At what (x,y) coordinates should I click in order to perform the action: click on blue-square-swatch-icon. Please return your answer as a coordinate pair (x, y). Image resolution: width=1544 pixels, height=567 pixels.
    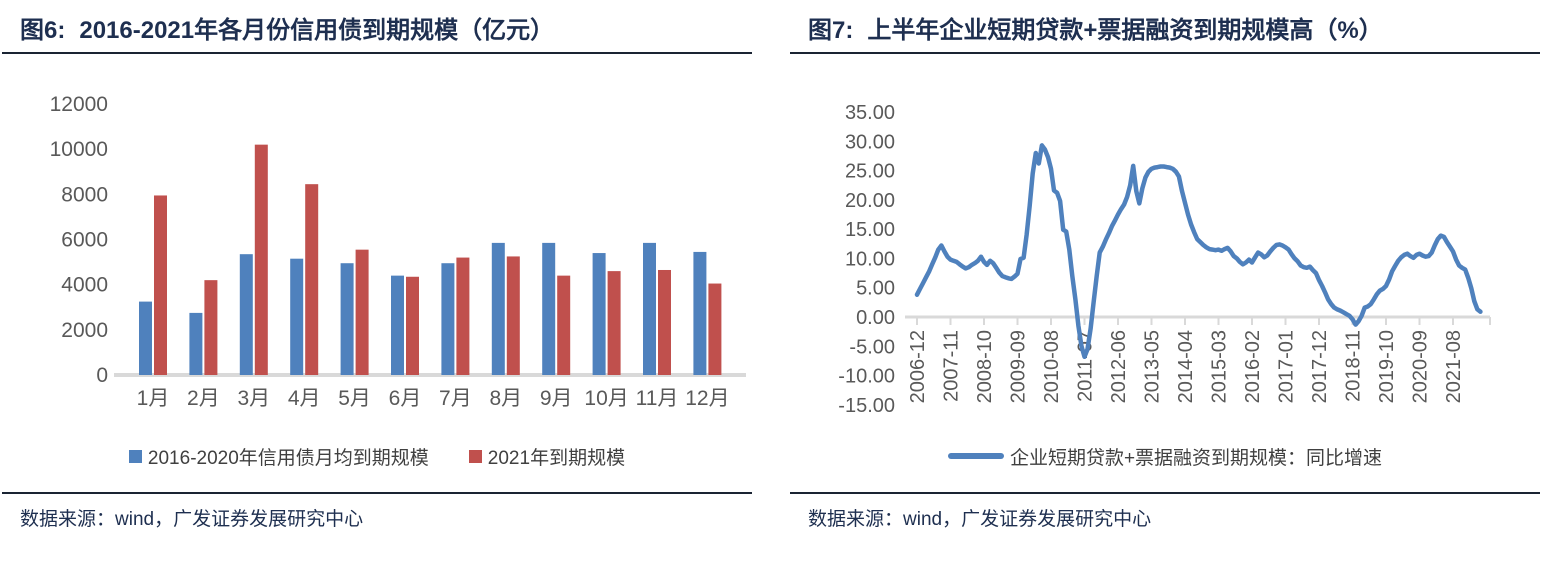
    Looking at the image, I should click on (135, 456).